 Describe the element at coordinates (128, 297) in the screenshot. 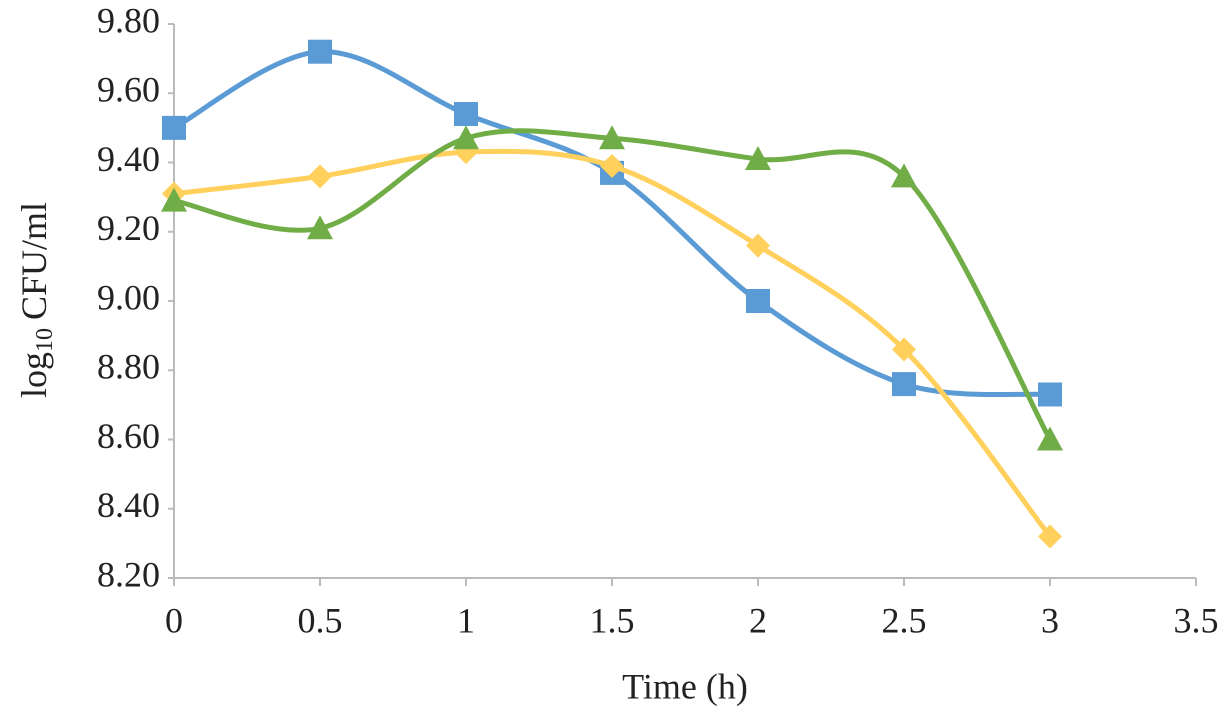

I see `y-tick-label: 9.00` at that location.